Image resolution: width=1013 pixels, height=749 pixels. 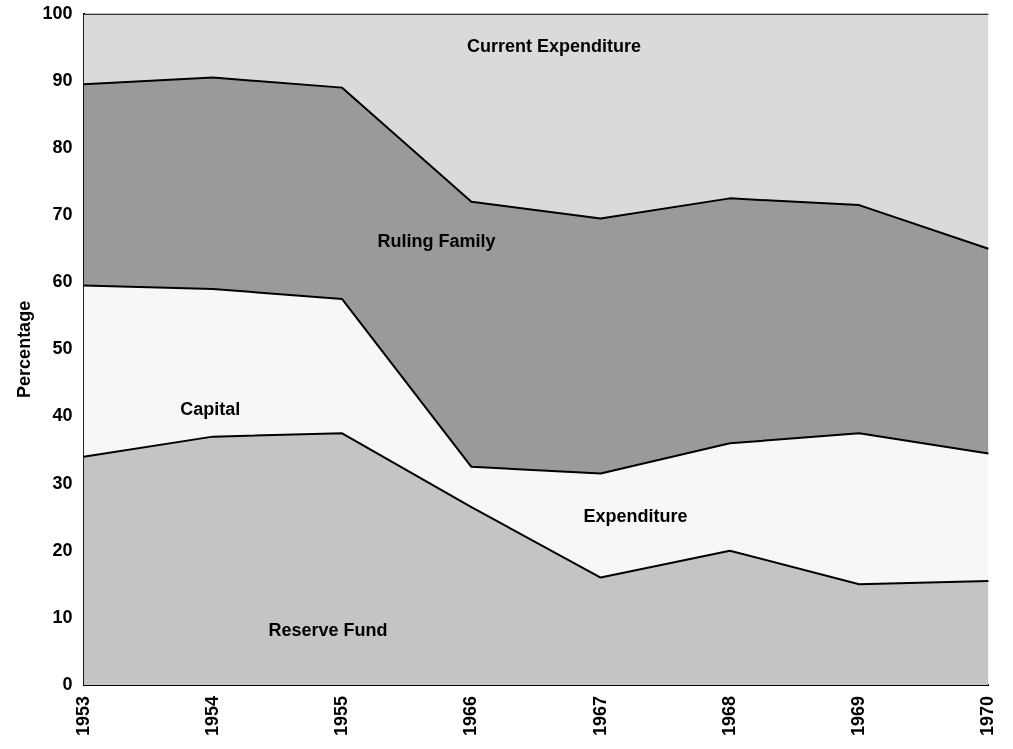 What do you see at coordinates (62, 147) in the screenshot?
I see `y-tick-label: 80` at bounding box center [62, 147].